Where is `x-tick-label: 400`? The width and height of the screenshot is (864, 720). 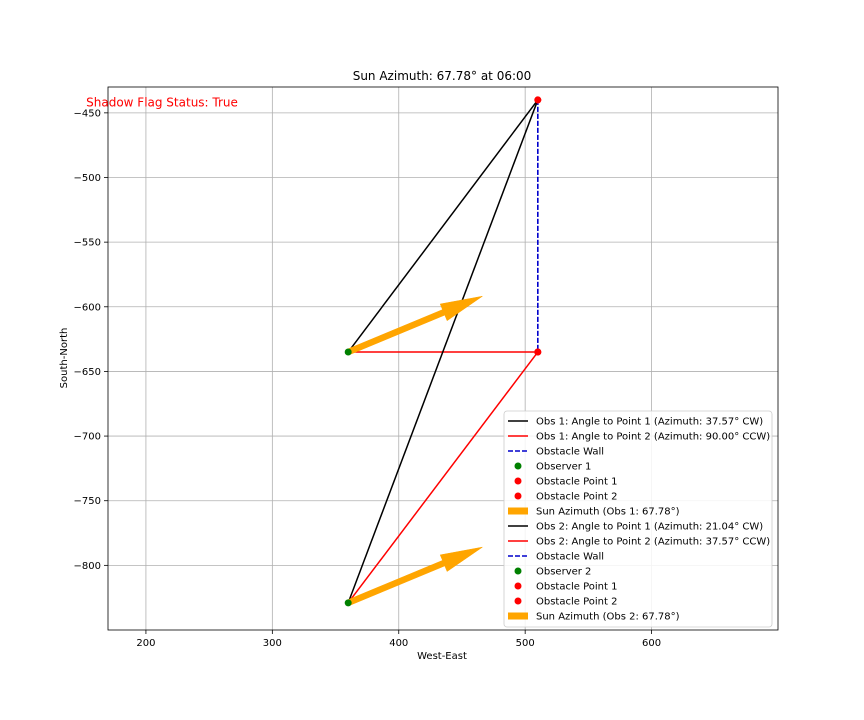 x-tick-label: 400 is located at coordinates (398, 643).